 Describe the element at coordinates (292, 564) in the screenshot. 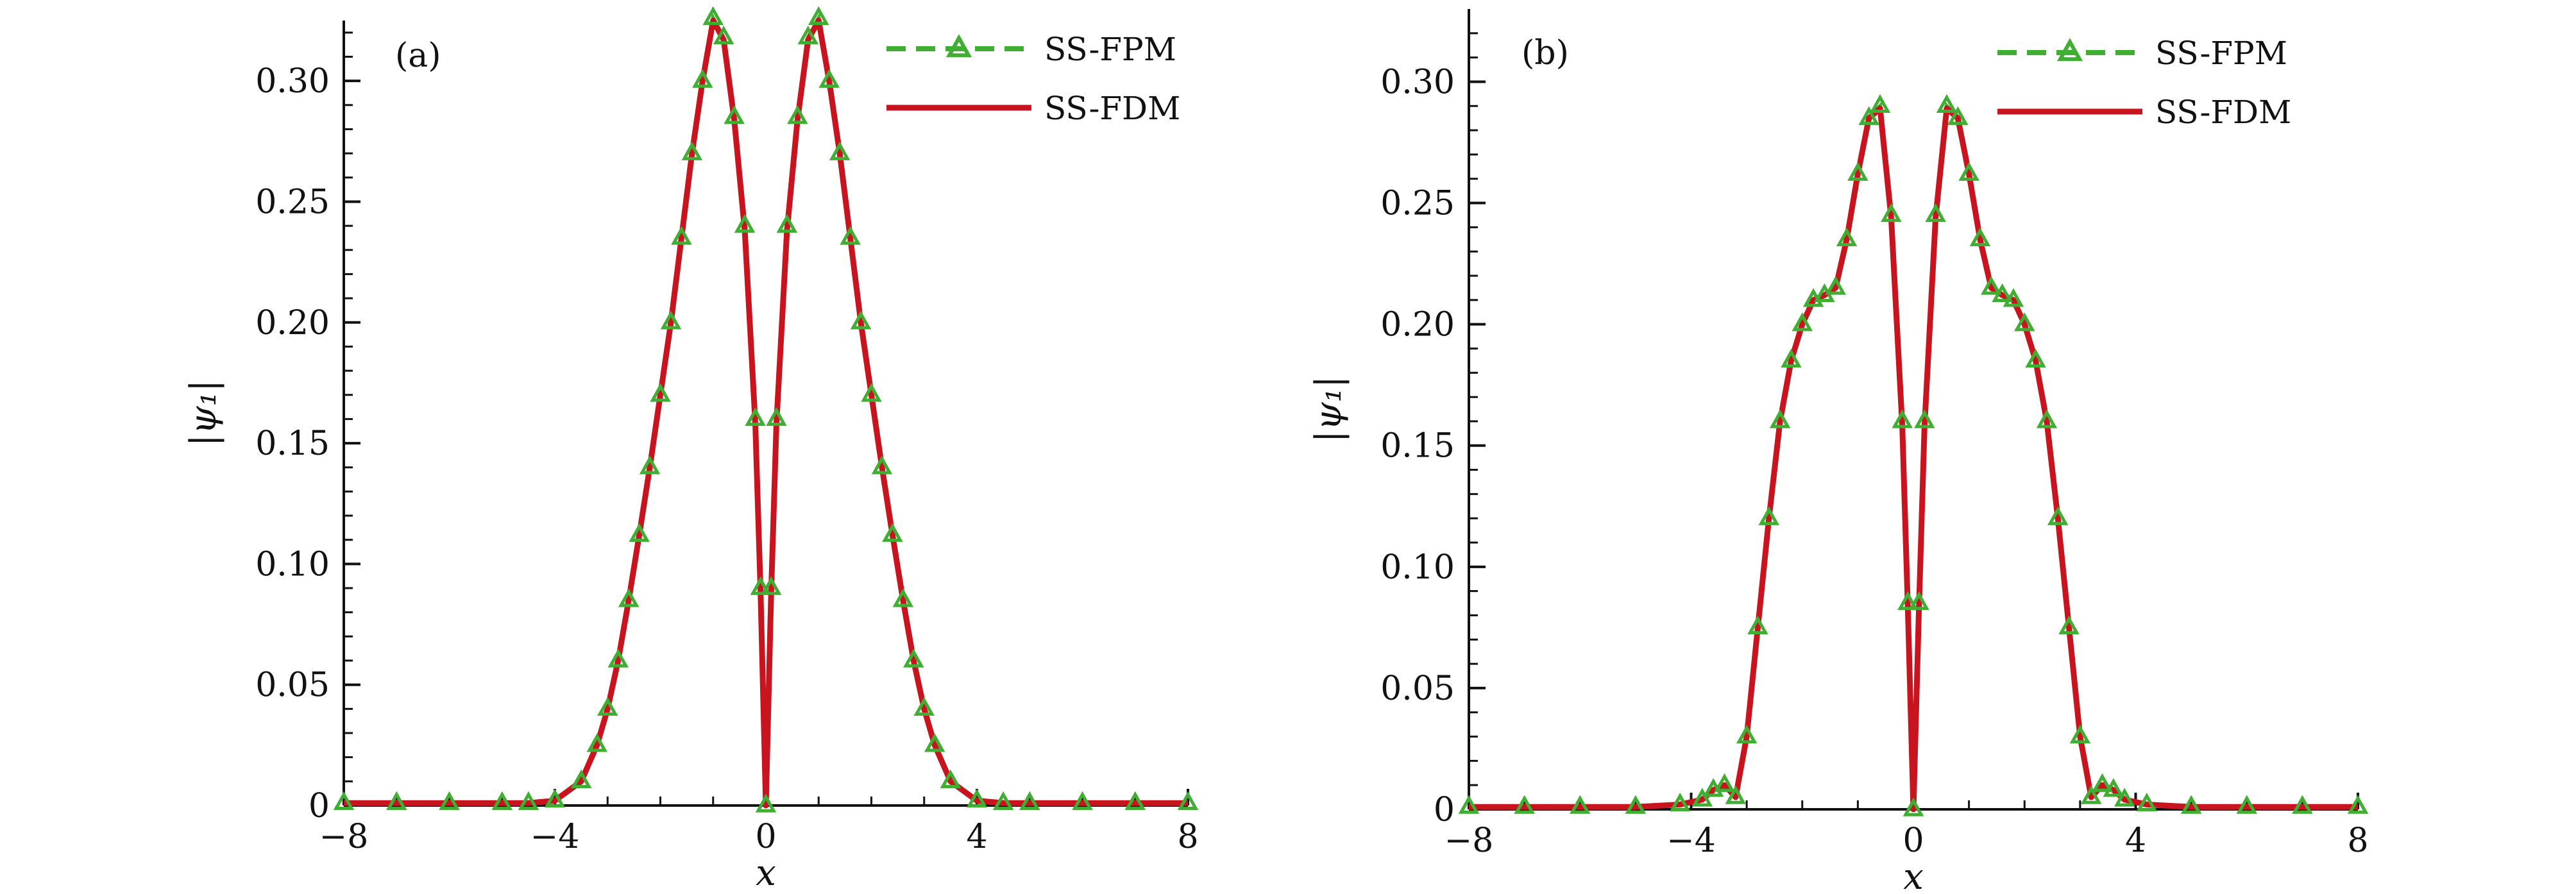

I see `y-tick-label: 0.10` at that location.